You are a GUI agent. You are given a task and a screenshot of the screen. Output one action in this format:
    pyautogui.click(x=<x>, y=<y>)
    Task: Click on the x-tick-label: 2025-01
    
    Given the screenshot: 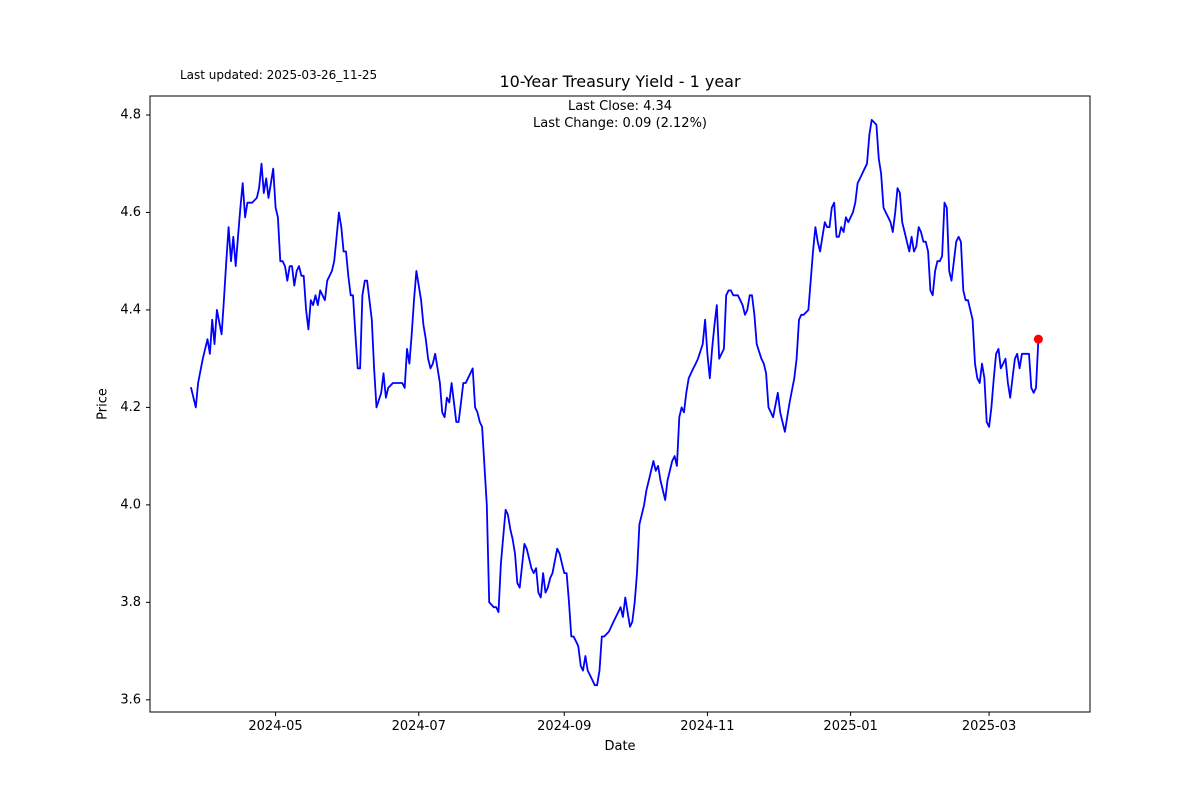 What is the action you would take?
    pyautogui.click(x=850, y=726)
    